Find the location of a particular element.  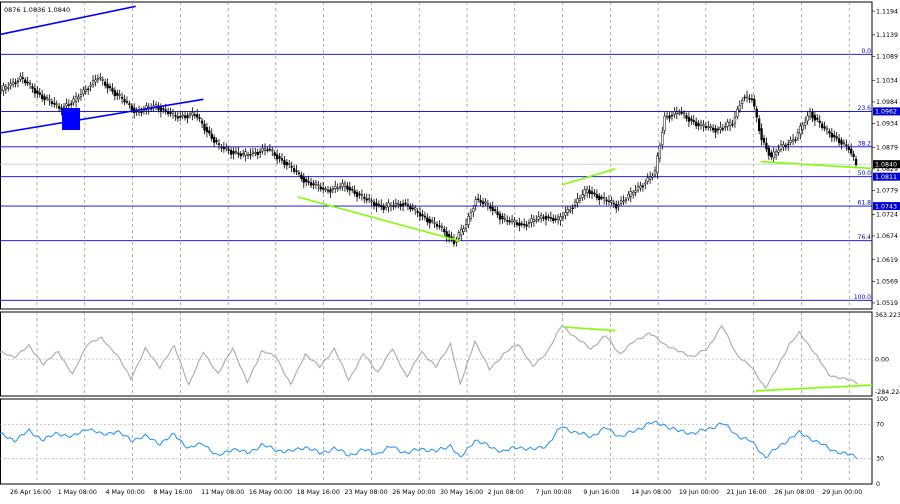

signal-marker is located at coordinates (71, 119).